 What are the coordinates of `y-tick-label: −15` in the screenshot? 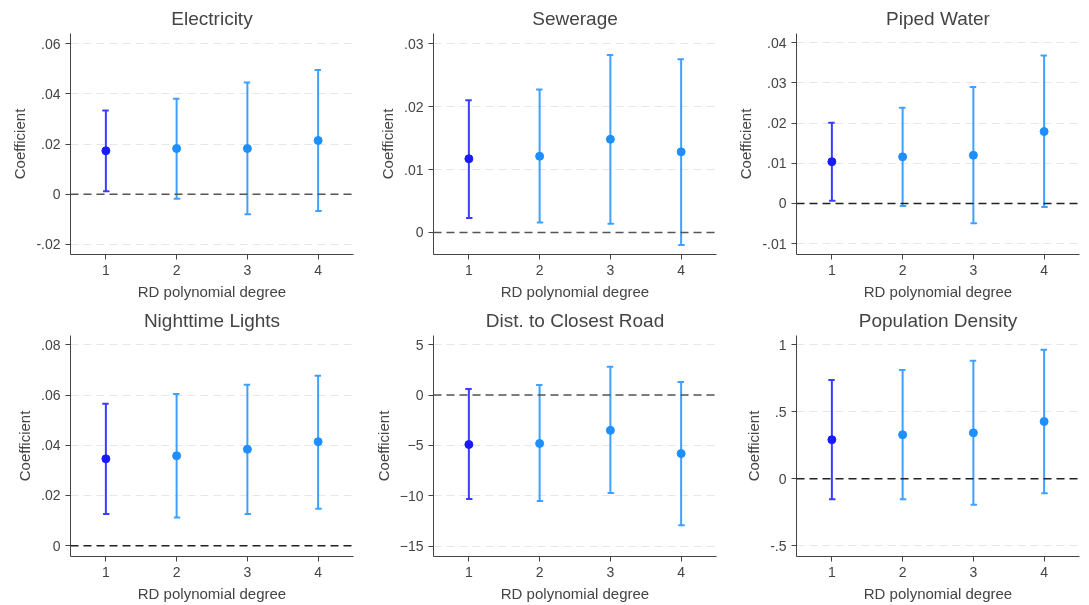 It's located at (411, 546).